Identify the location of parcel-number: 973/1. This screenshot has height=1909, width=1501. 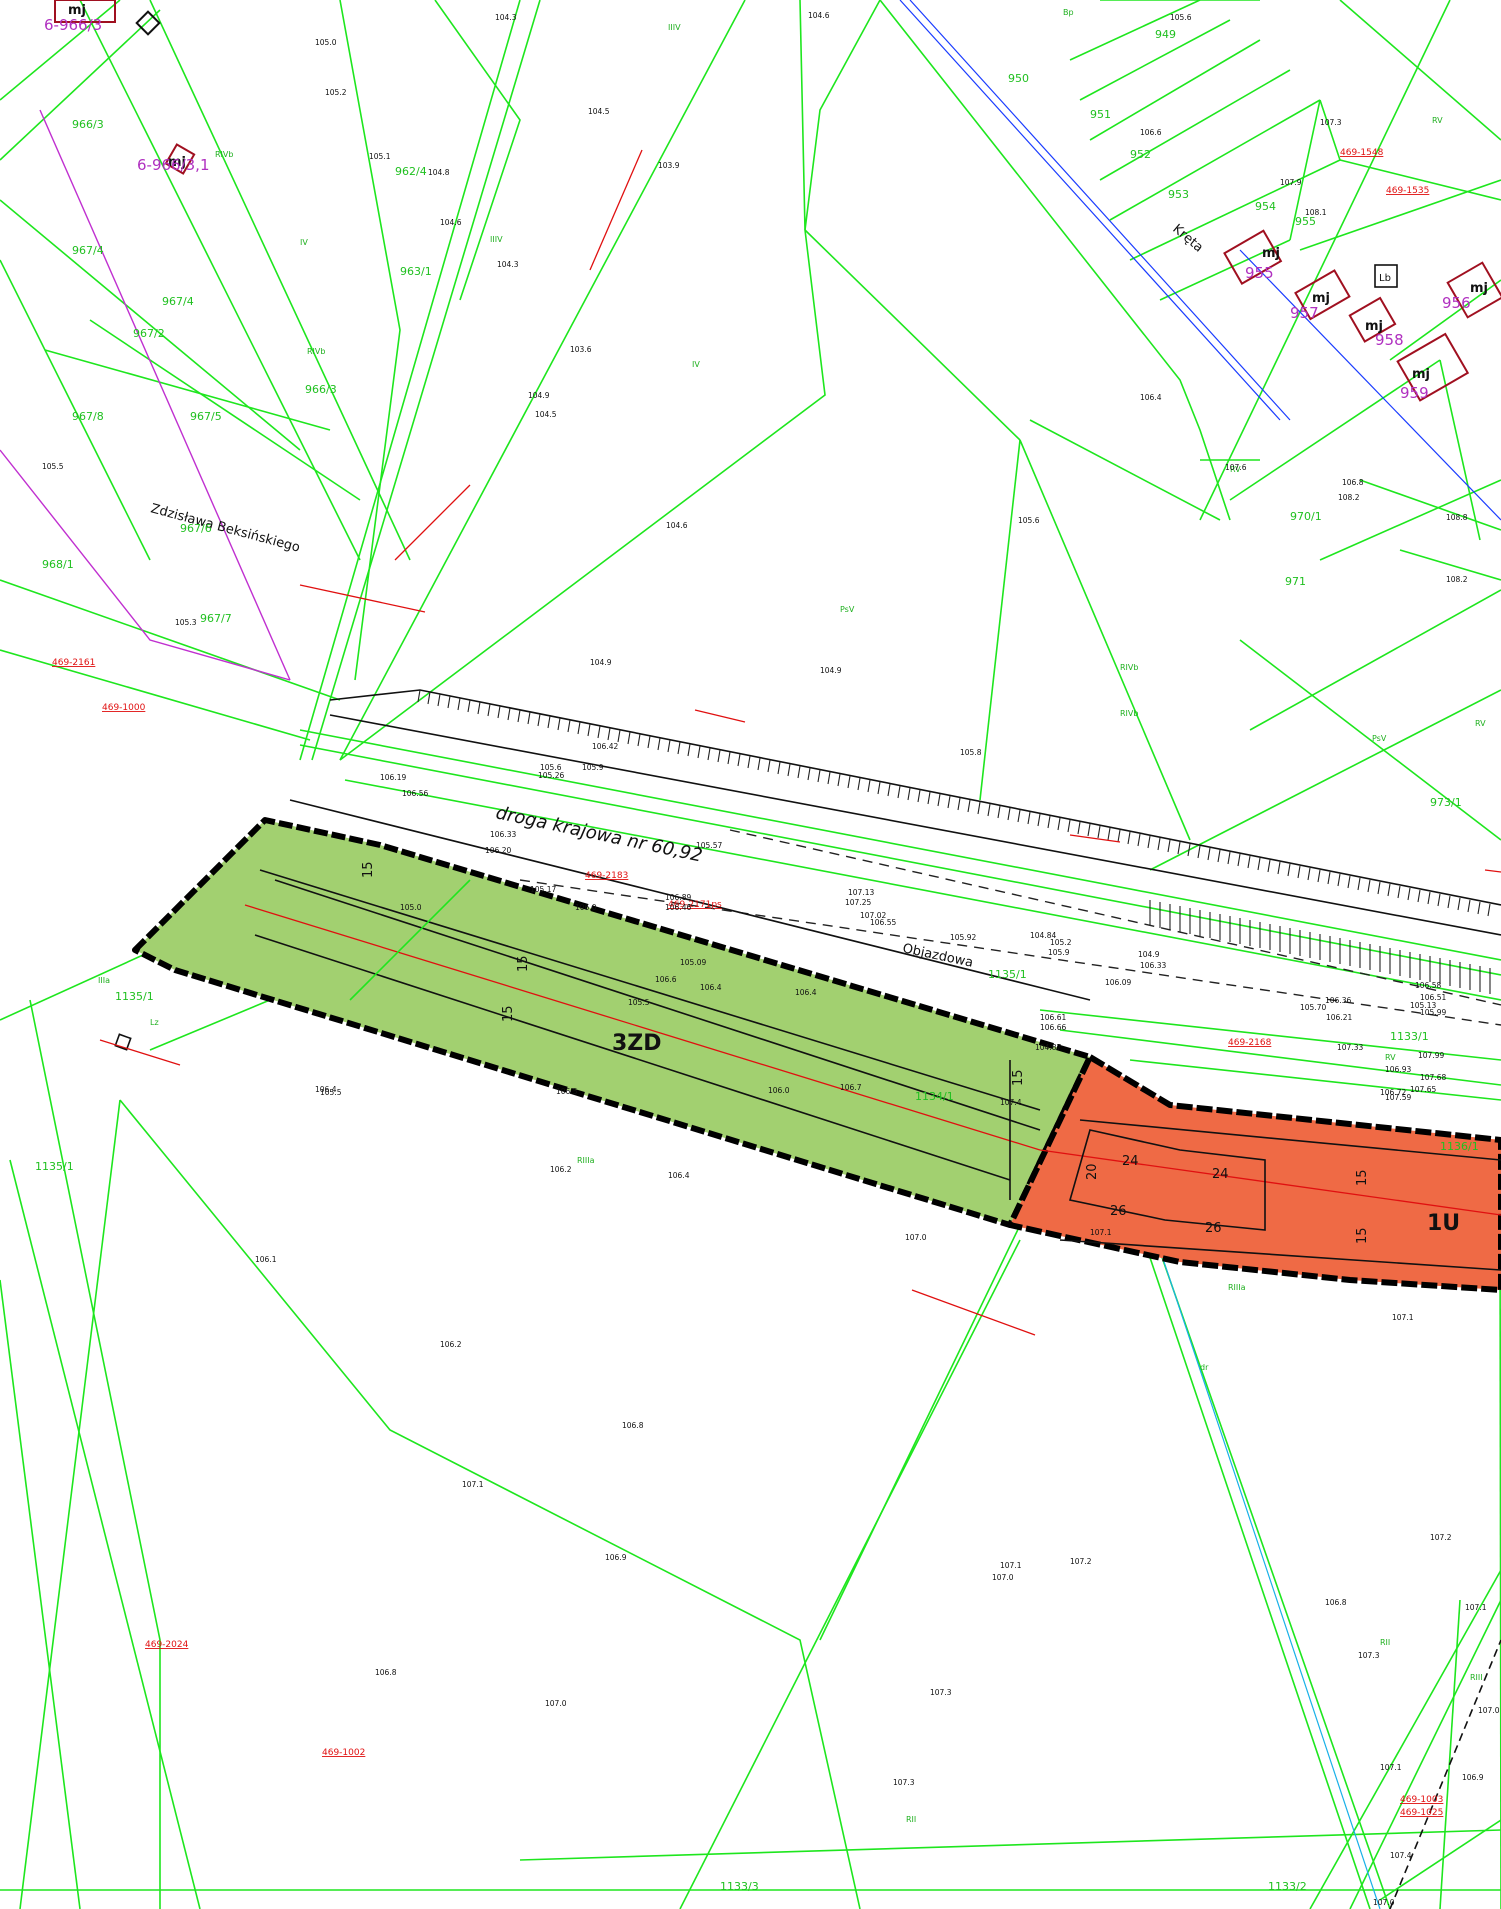
(1446, 802).